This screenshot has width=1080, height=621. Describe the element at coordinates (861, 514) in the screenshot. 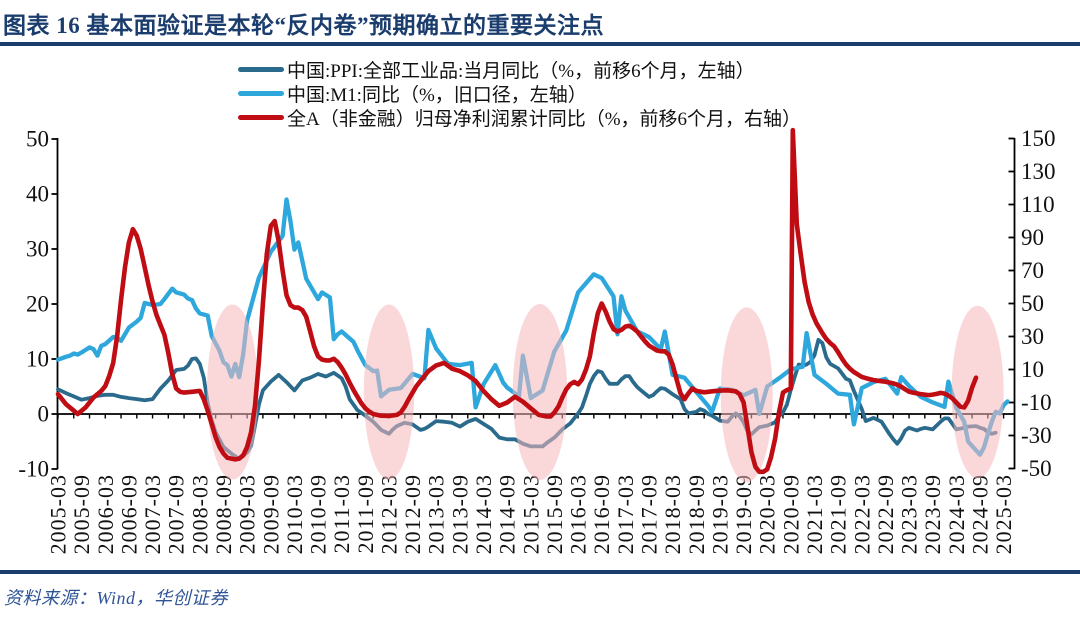

I see `svg-text: 2022-03` at that location.